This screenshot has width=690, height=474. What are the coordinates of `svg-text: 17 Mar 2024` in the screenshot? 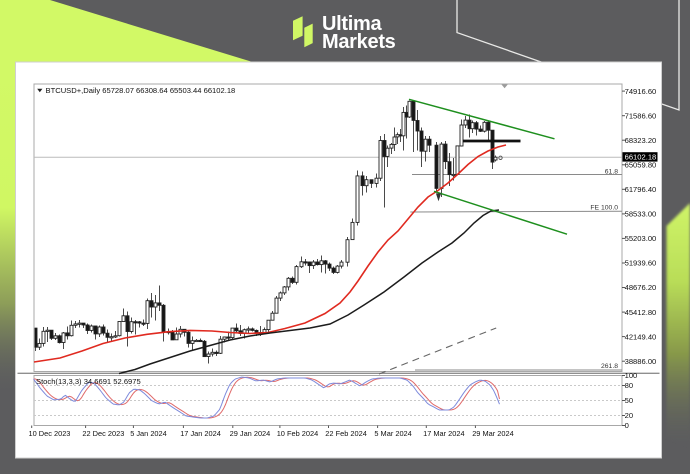 It's located at (444, 433).